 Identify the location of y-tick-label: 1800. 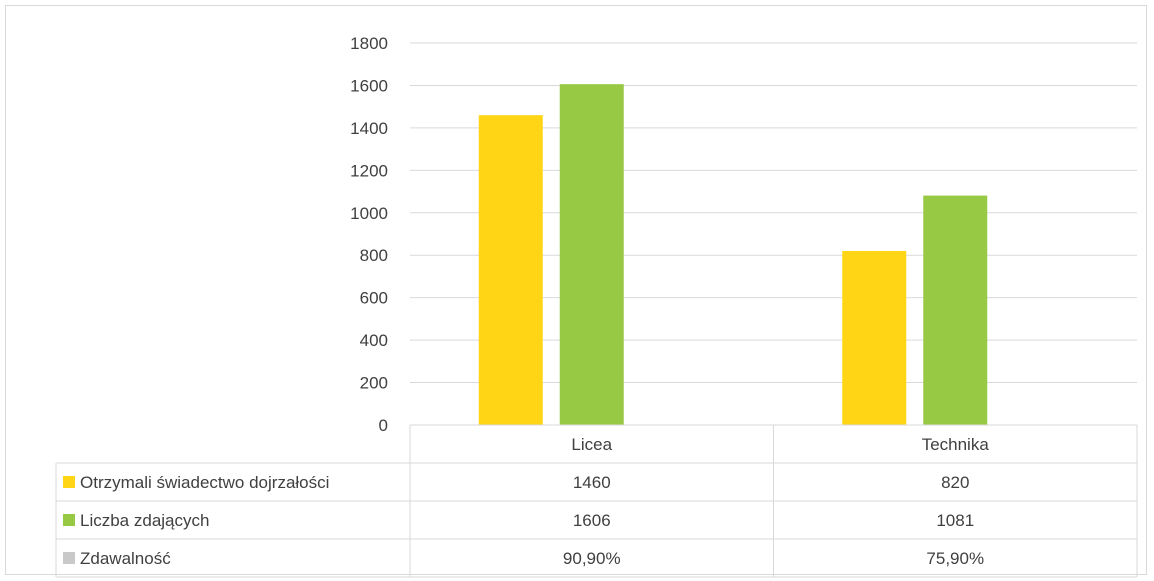
(369, 43).